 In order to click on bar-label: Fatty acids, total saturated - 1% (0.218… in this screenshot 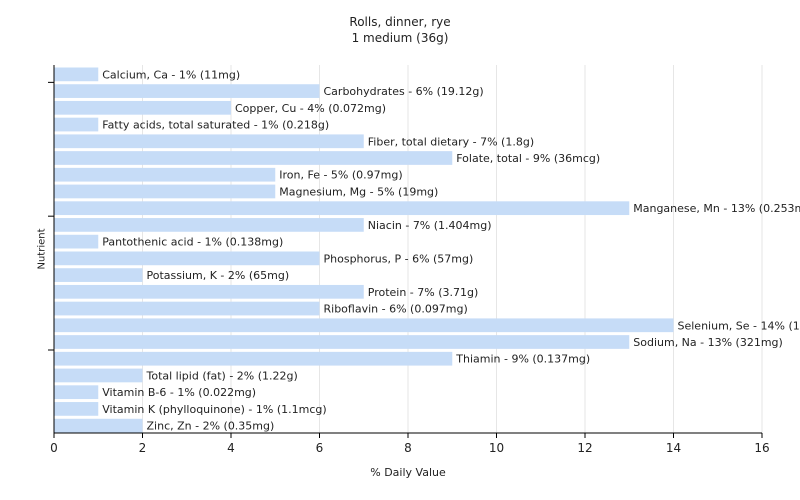, I will do `click(215, 125)`.